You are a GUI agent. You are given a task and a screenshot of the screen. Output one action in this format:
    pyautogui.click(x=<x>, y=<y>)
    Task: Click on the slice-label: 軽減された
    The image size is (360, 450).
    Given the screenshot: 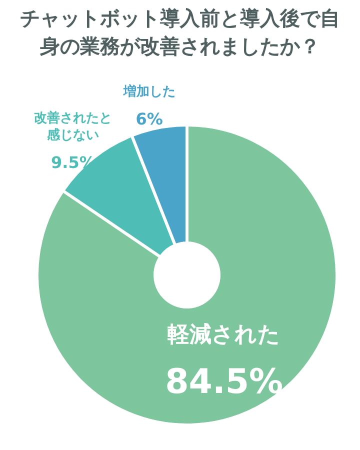 What is the action you would take?
    pyautogui.click(x=224, y=335)
    